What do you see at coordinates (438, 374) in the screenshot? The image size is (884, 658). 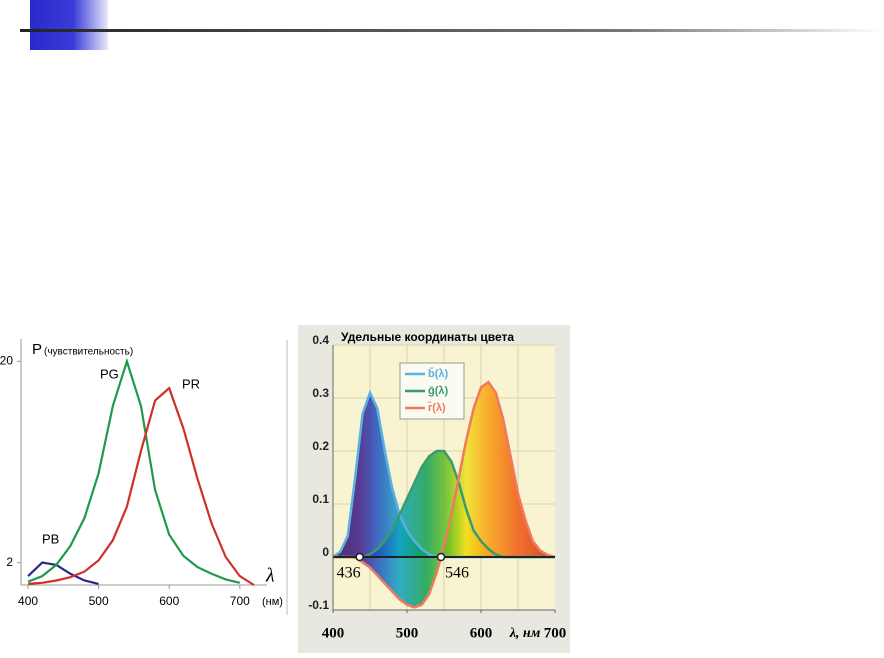 I see `legend-label: b̄(λ)` at bounding box center [438, 374].